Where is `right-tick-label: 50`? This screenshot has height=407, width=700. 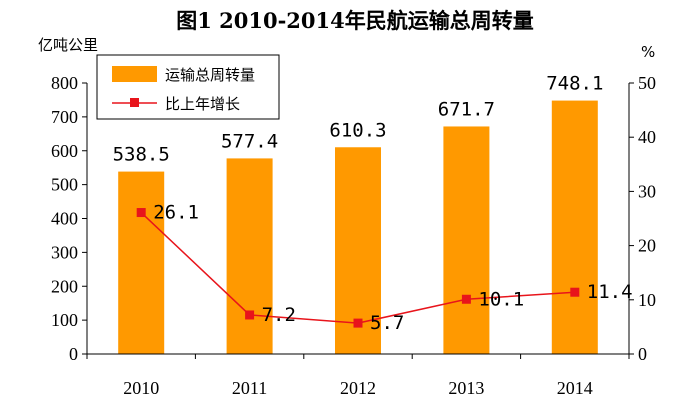 right-tick-label: 50 is located at coordinates (647, 83).